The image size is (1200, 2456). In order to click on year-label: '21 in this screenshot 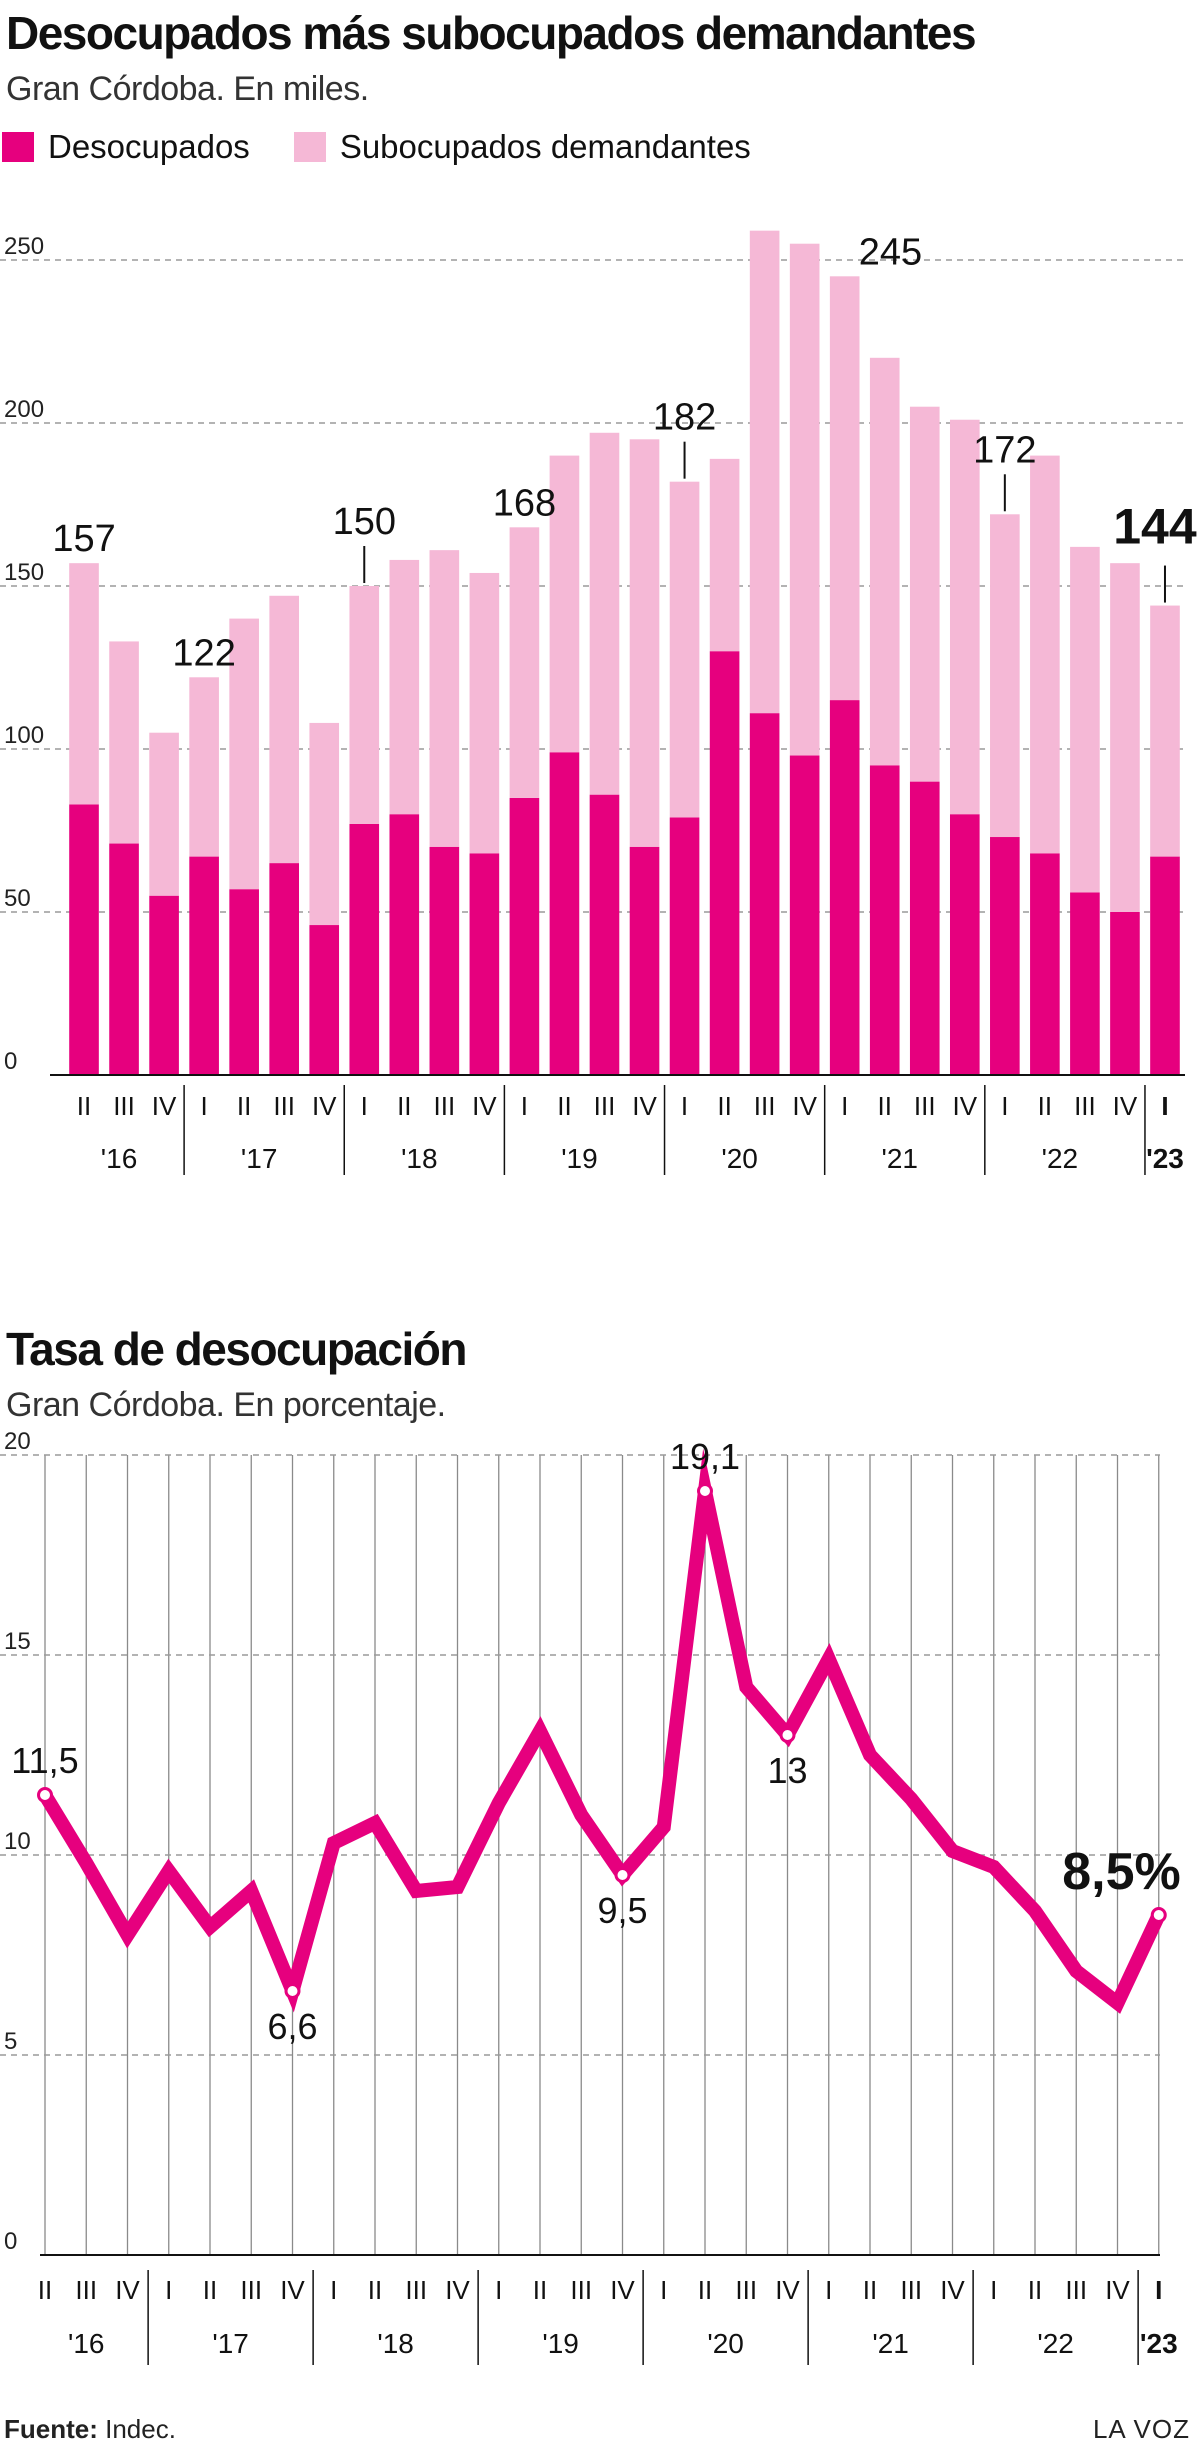, I will do `click(890, 2343)`.